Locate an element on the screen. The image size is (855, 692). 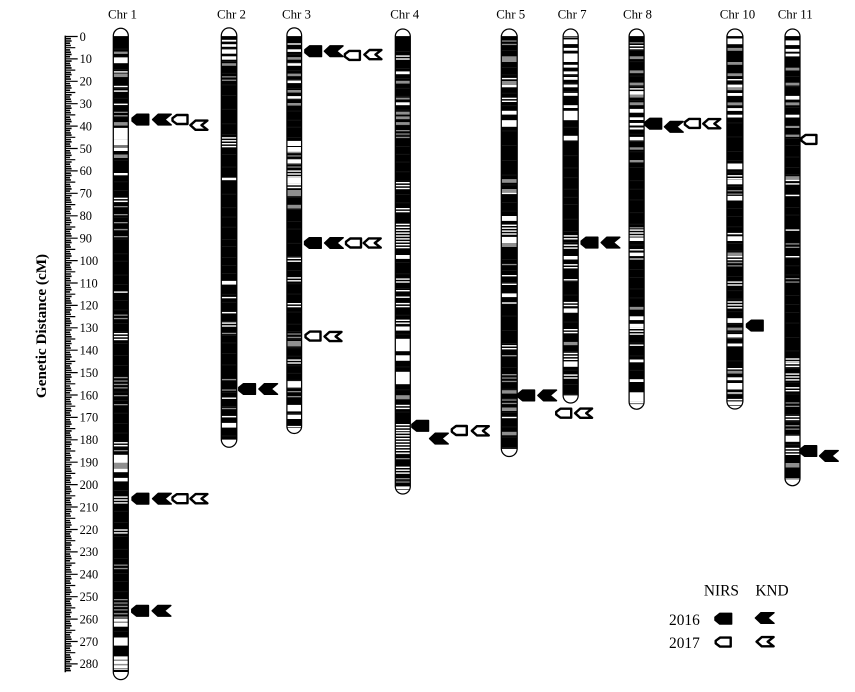
svg-text: 2017 is located at coordinates (684, 643).